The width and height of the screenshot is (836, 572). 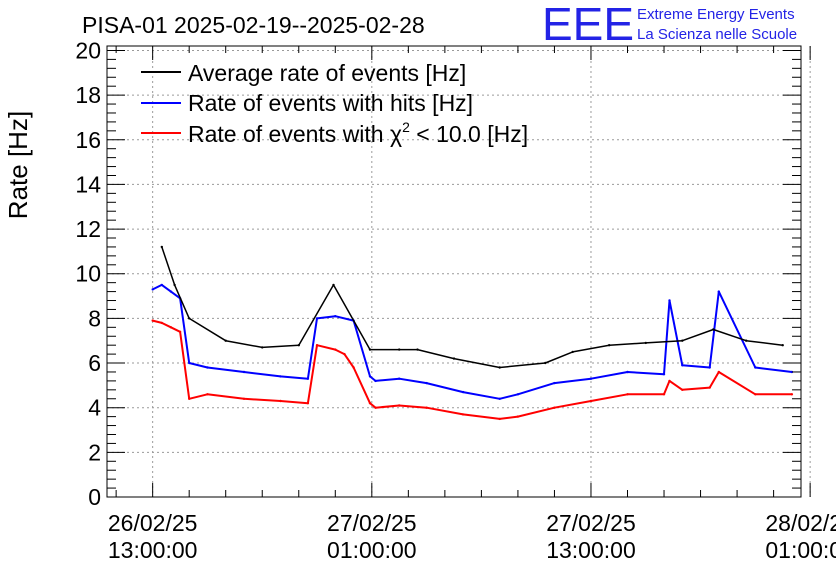 I want to click on y-tick-label: 8, so click(x=94, y=318).